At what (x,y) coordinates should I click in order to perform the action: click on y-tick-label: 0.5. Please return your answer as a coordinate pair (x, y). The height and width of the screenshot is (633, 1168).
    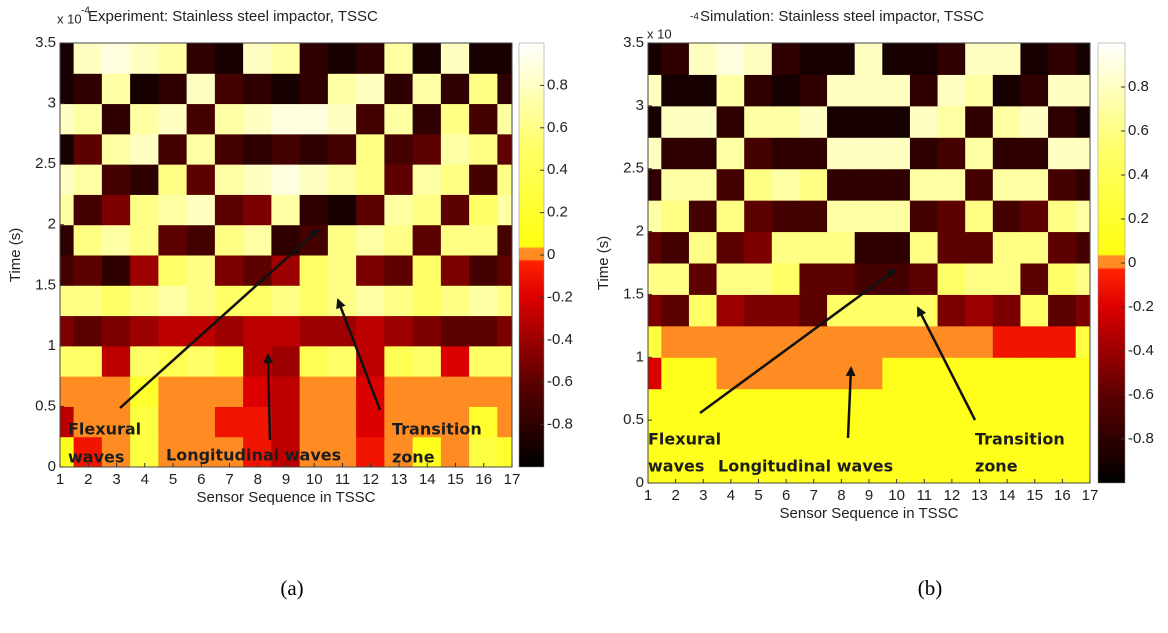
    Looking at the image, I should click on (633, 419).